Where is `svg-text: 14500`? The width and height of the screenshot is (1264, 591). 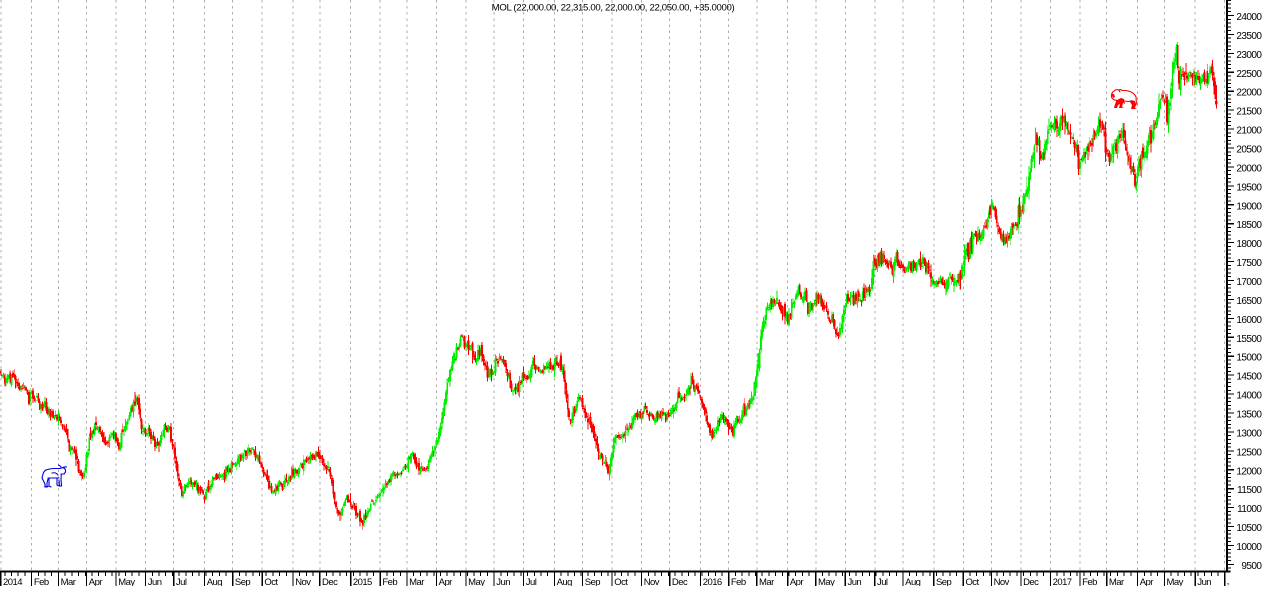 svg-text: 14500 is located at coordinates (1249, 377).